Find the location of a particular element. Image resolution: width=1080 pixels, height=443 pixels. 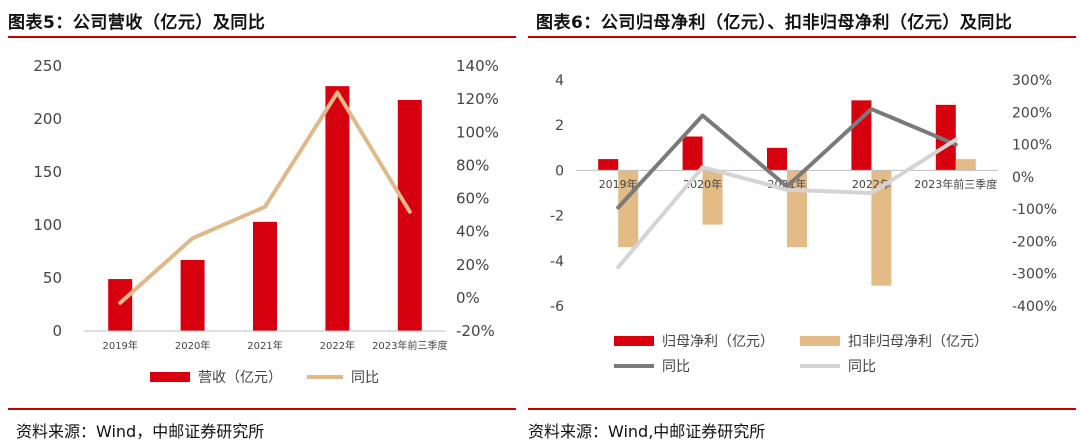

right-legend-label: 归母净利（亿元） is located at coordinates (718, 341).